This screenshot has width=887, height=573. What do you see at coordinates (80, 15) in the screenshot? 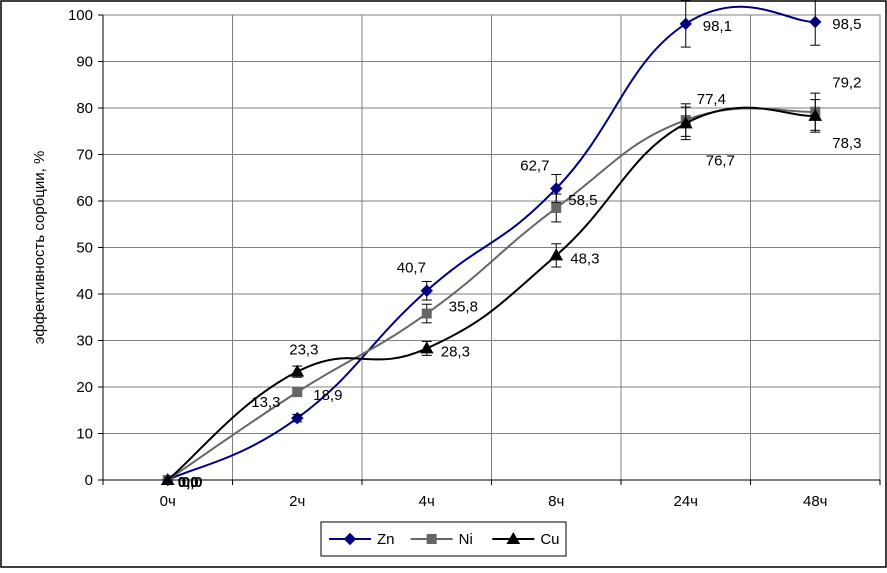
I see `y-tick-label: 100` at bounding box center [80, 15].